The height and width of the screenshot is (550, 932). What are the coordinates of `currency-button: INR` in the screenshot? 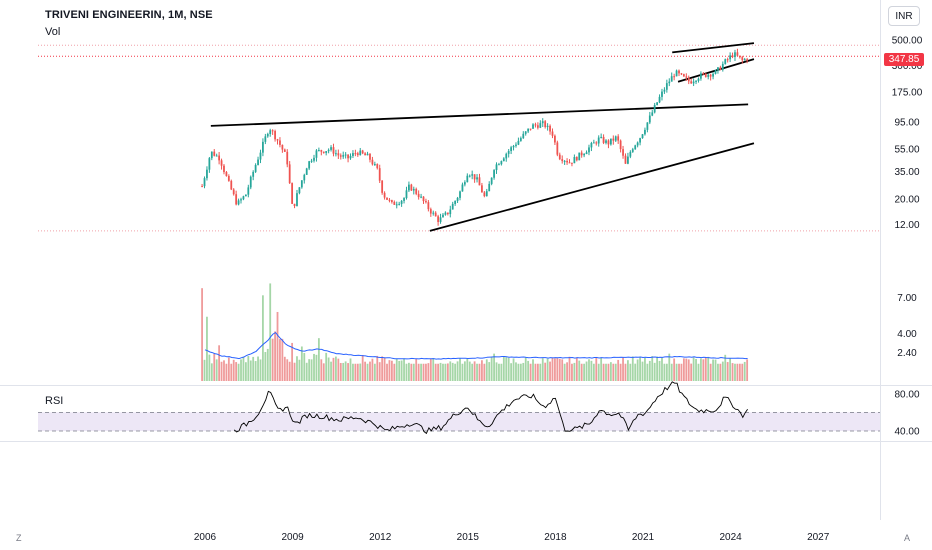 It's located at (904, 16).